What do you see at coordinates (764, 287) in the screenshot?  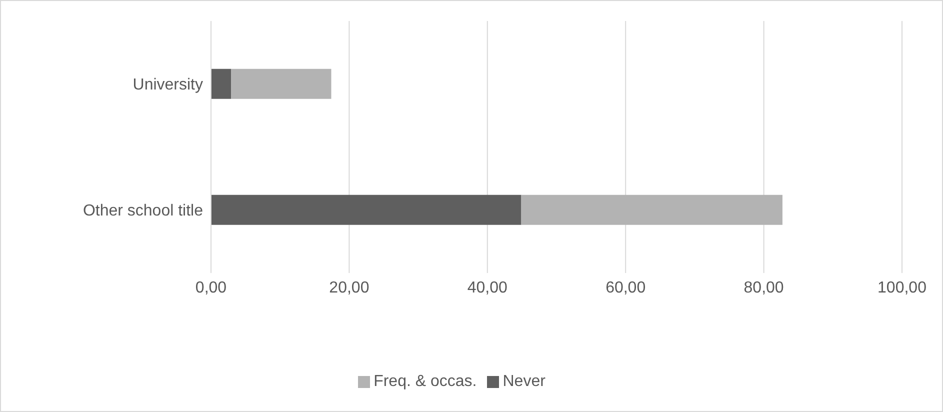 I see `x-tick-label: 80,00` at bounding box center [764, 287].